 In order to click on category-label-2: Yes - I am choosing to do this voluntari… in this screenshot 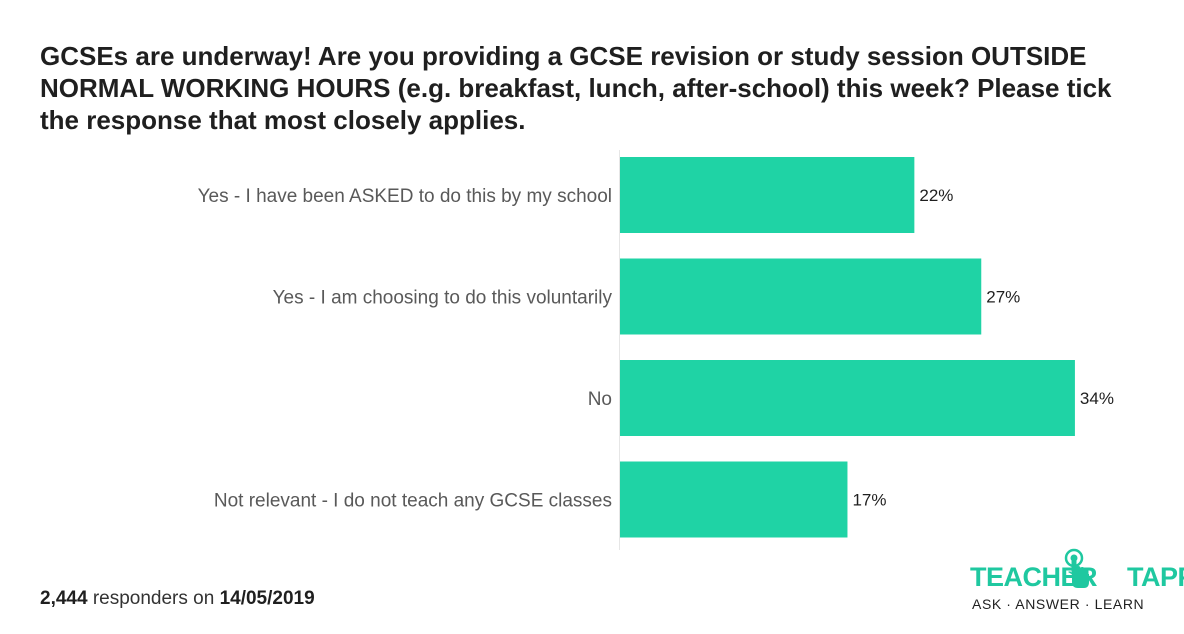, I will do `click(443, 298)`.